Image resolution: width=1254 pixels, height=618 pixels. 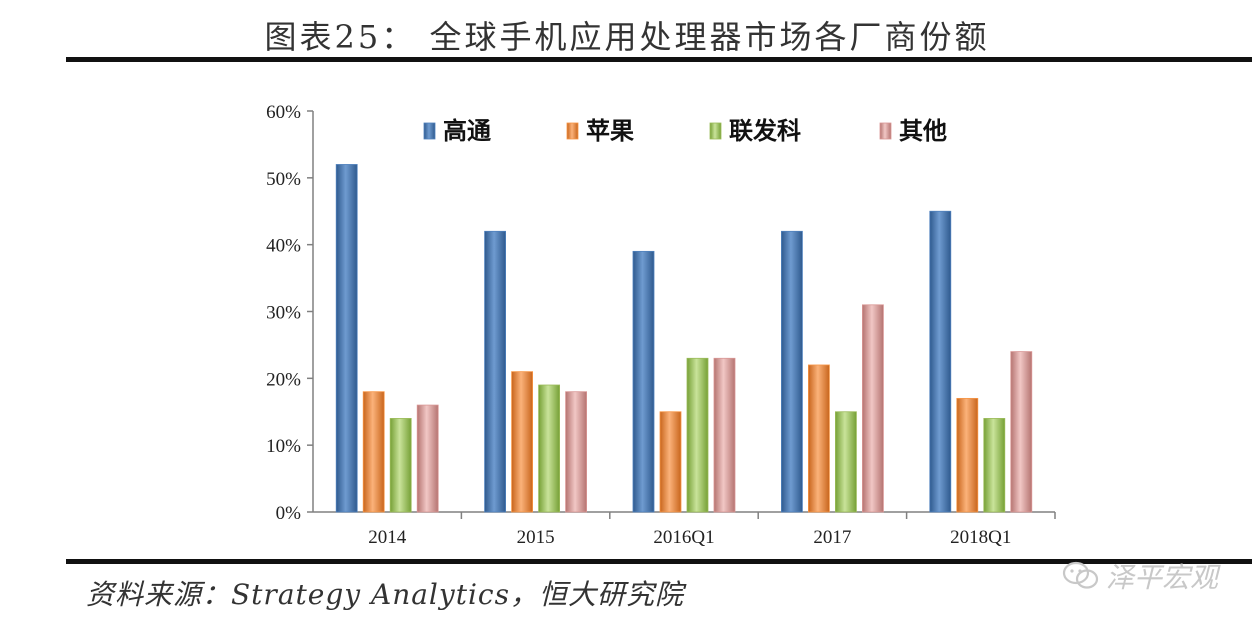 I want to click on y-tick-label: 60%, so click(x=283, y=112).